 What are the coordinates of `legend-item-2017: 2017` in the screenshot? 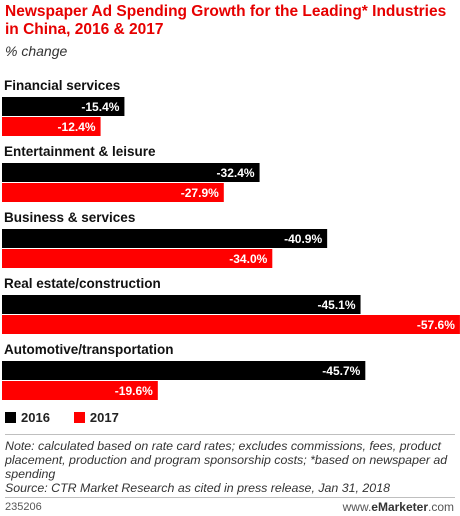 It's located at (96, 417).